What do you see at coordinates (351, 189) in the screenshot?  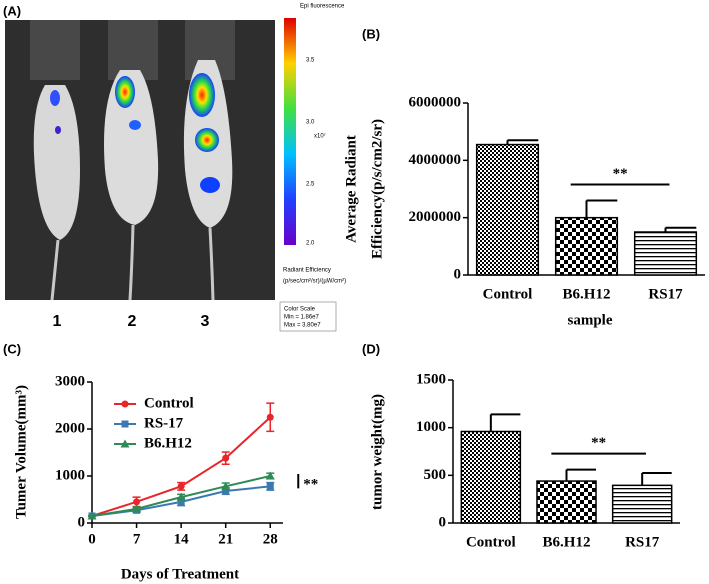 I see `y-axis-label: Average Radiant` at bounding box center [351, 189].